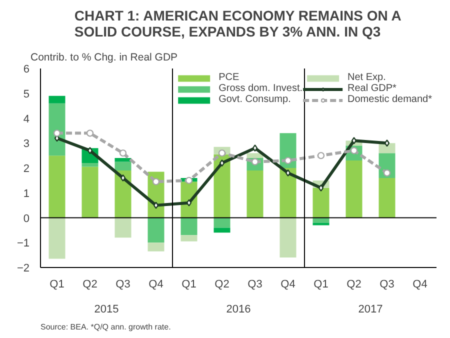 This screenshot has width=450, height=338. Describe the element at coordinates (260, 88) in the screenshot. I see `legend-label: Gross dom. Invest.` at that location.